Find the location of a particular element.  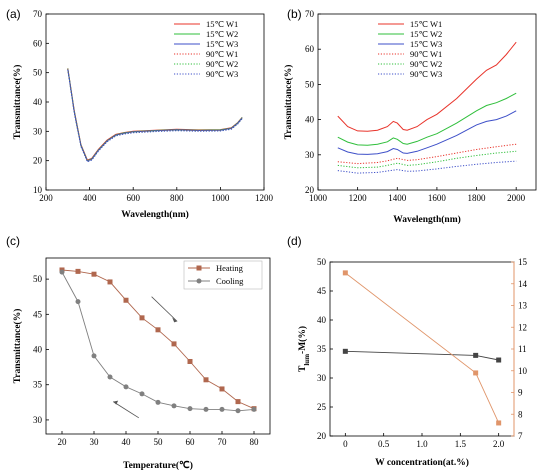

x-tick-label: 50 is located at coordinates (159, 442).